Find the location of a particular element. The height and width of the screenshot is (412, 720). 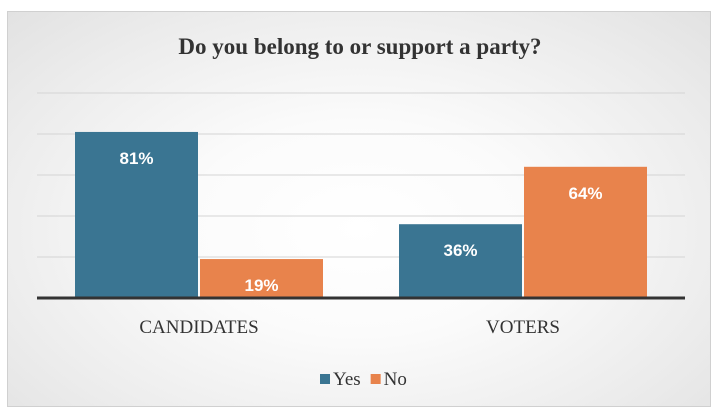

category-label: CANDIDATES is located at coordinates (198, 327).